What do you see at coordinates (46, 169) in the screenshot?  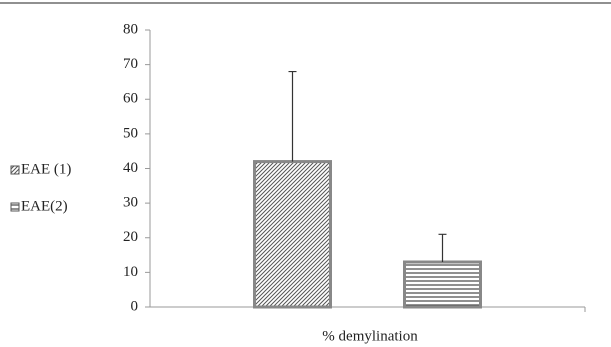 I see `legend-label: EAE (1)` at bounding box center [46, 169].